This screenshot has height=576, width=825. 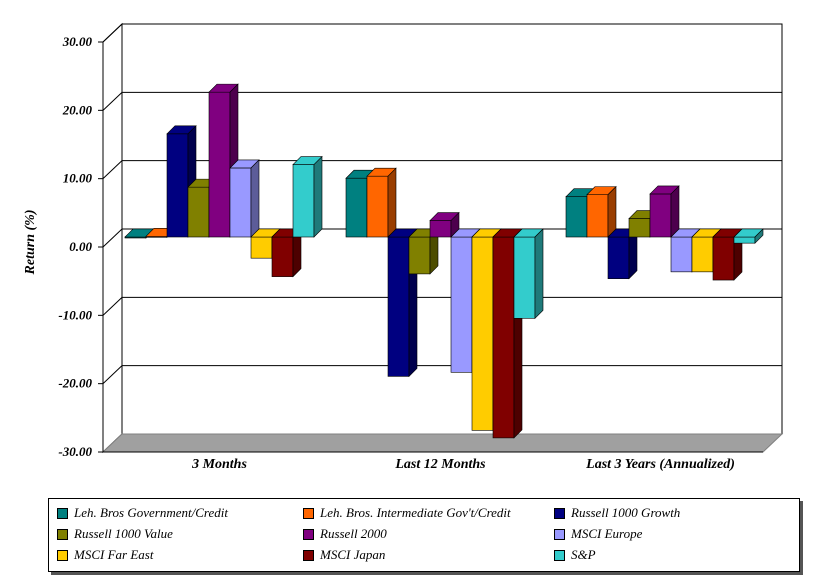 I want to click on y-tick-label: -10.00, so click(x=75, y=314).